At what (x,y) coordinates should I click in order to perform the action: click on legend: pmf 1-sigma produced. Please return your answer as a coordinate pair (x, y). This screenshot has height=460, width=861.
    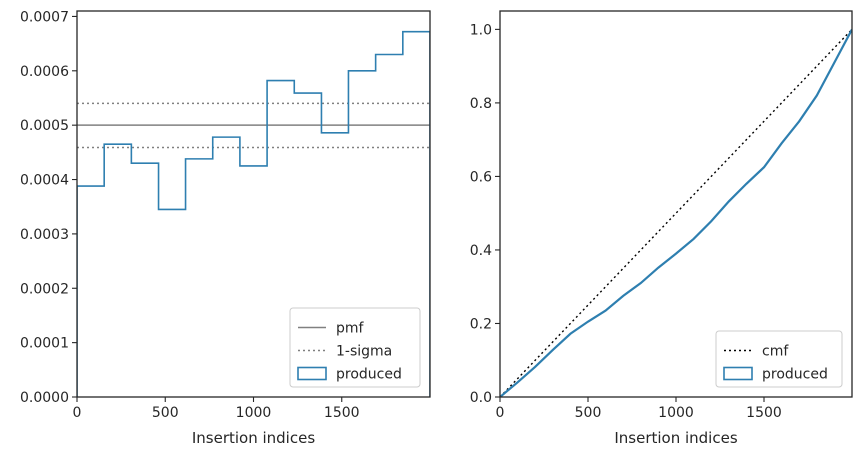
    Looking at the image, I should click on (355, 347).